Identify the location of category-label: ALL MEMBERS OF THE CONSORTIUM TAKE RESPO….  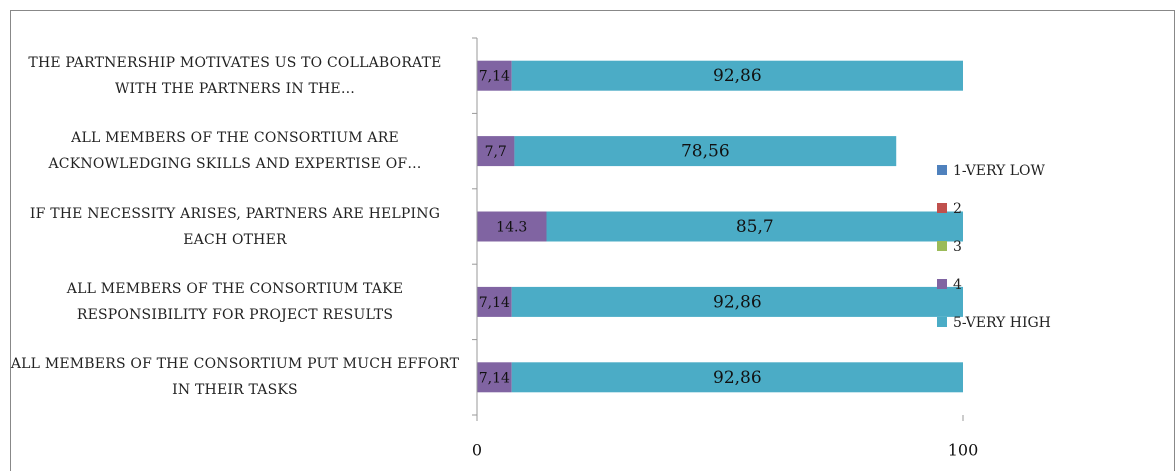
(235, 301).